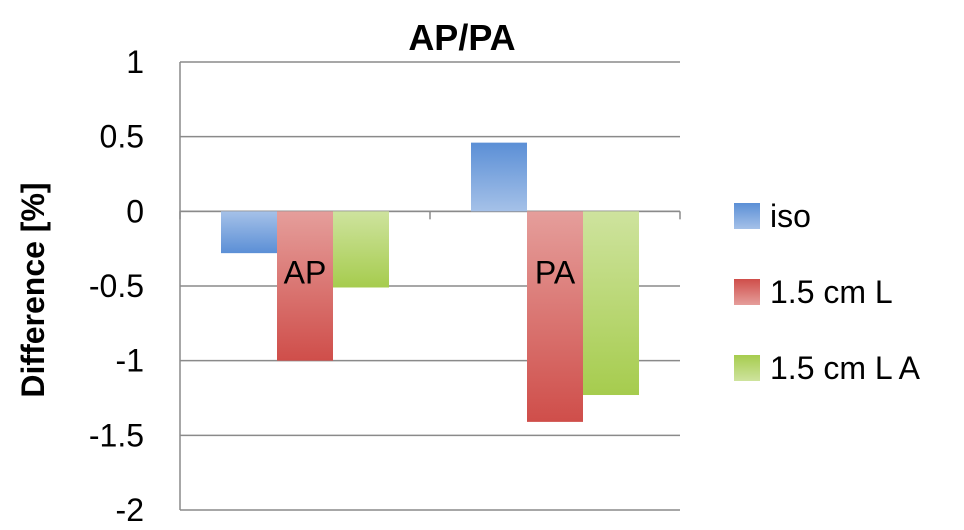 The width and height of the screenshot is (964, 530). I want to click on y-tick-label: 1, so click(135, 62).